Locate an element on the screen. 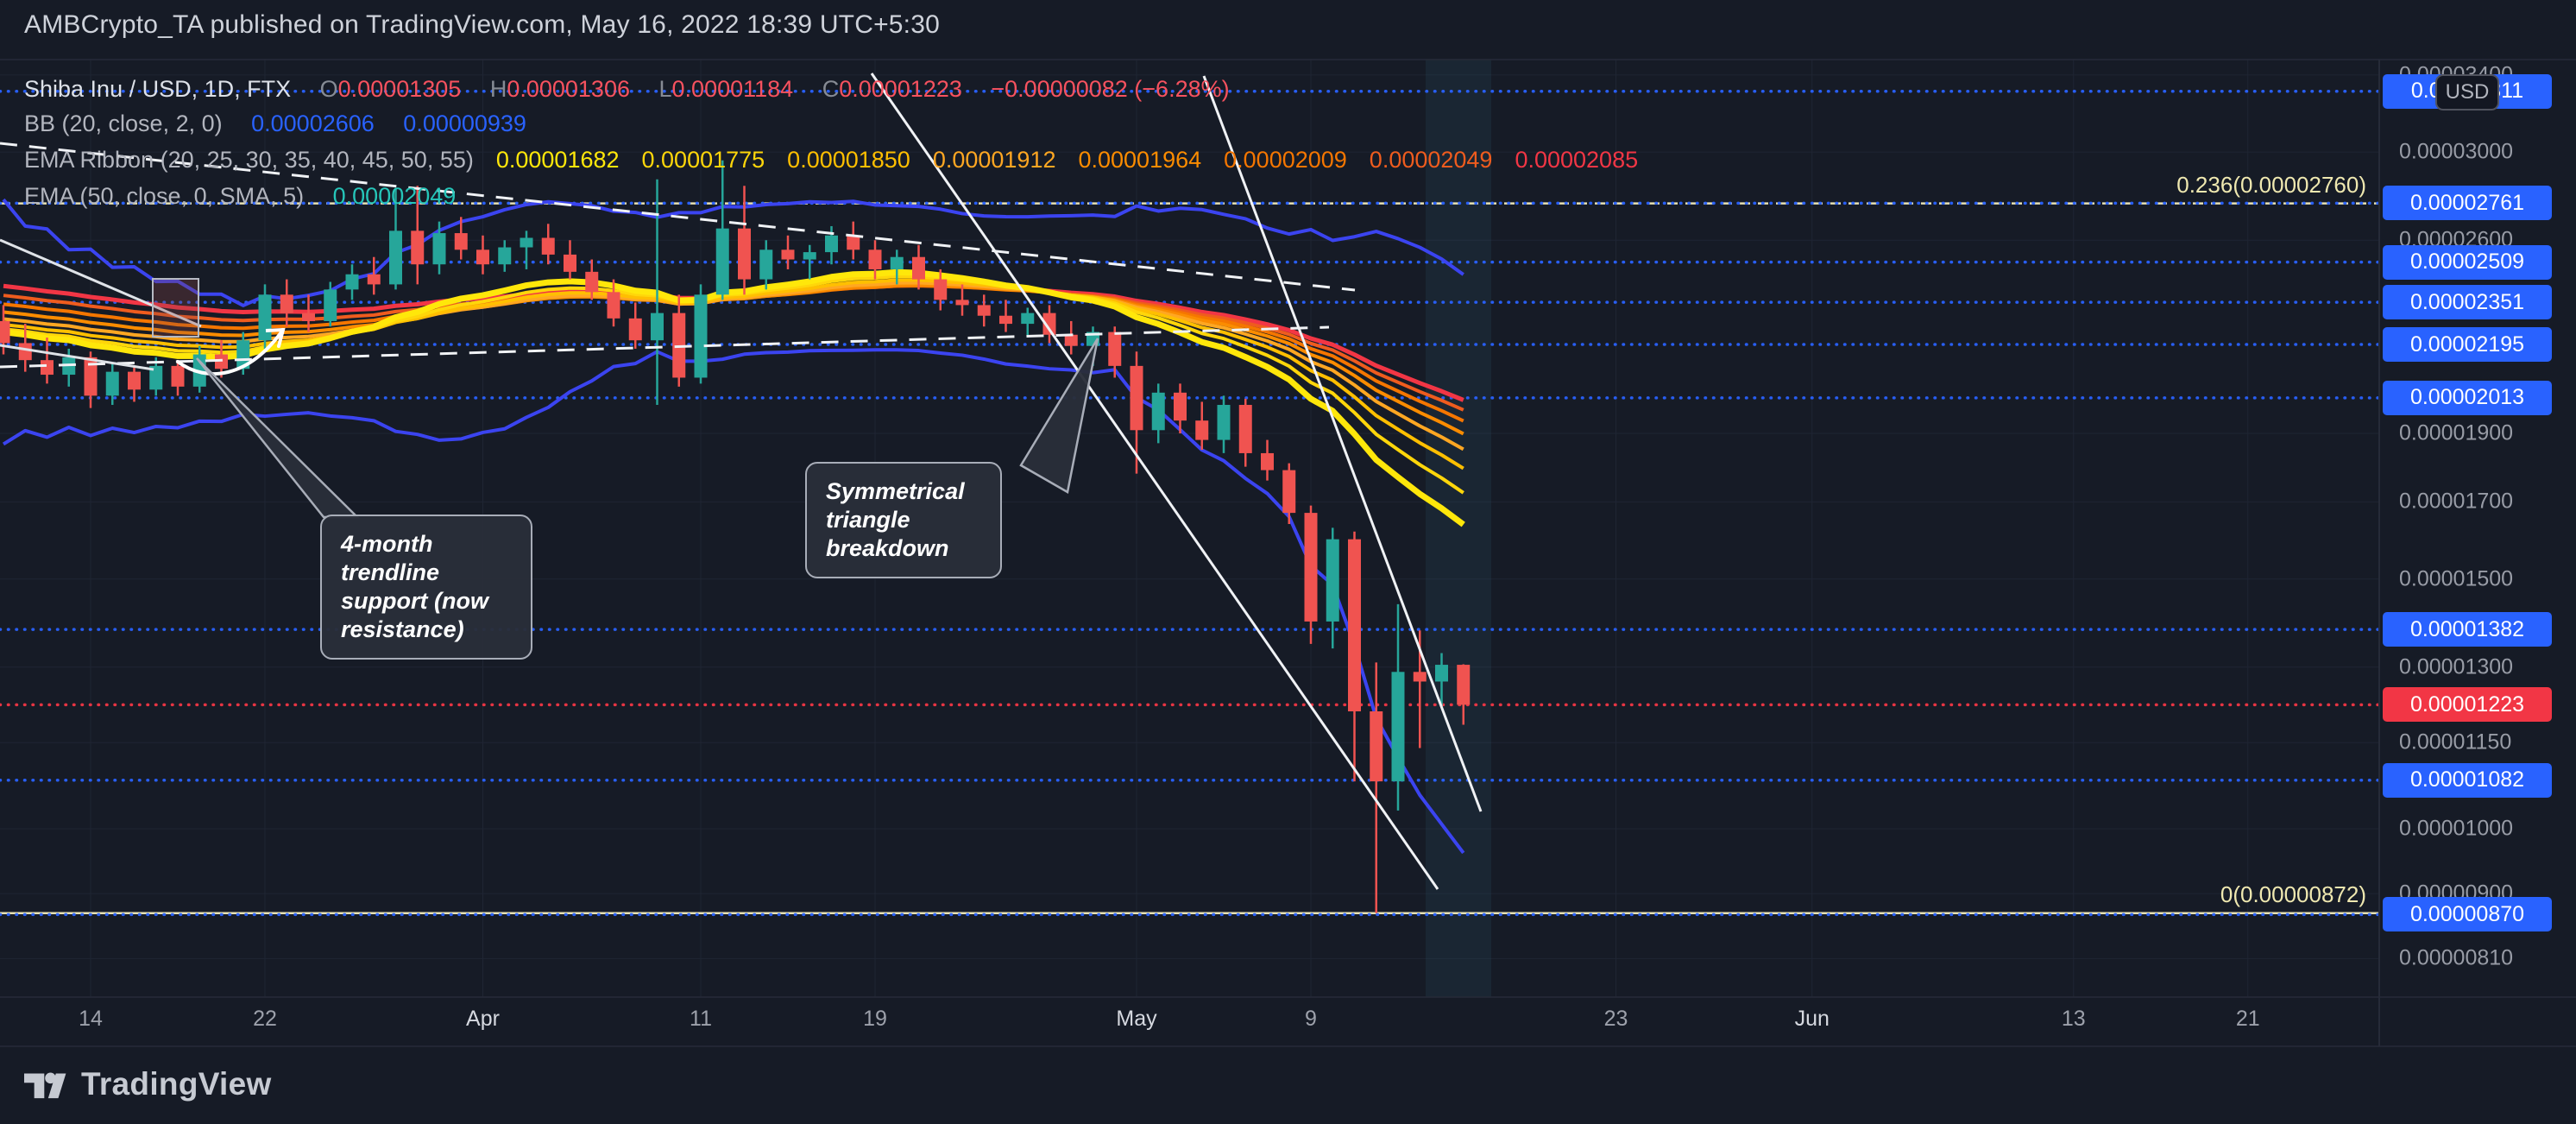 This screenshot has width=2576, height=1124. price-axis-tick: 0.00001300 is located at coordinates (2456, 666).